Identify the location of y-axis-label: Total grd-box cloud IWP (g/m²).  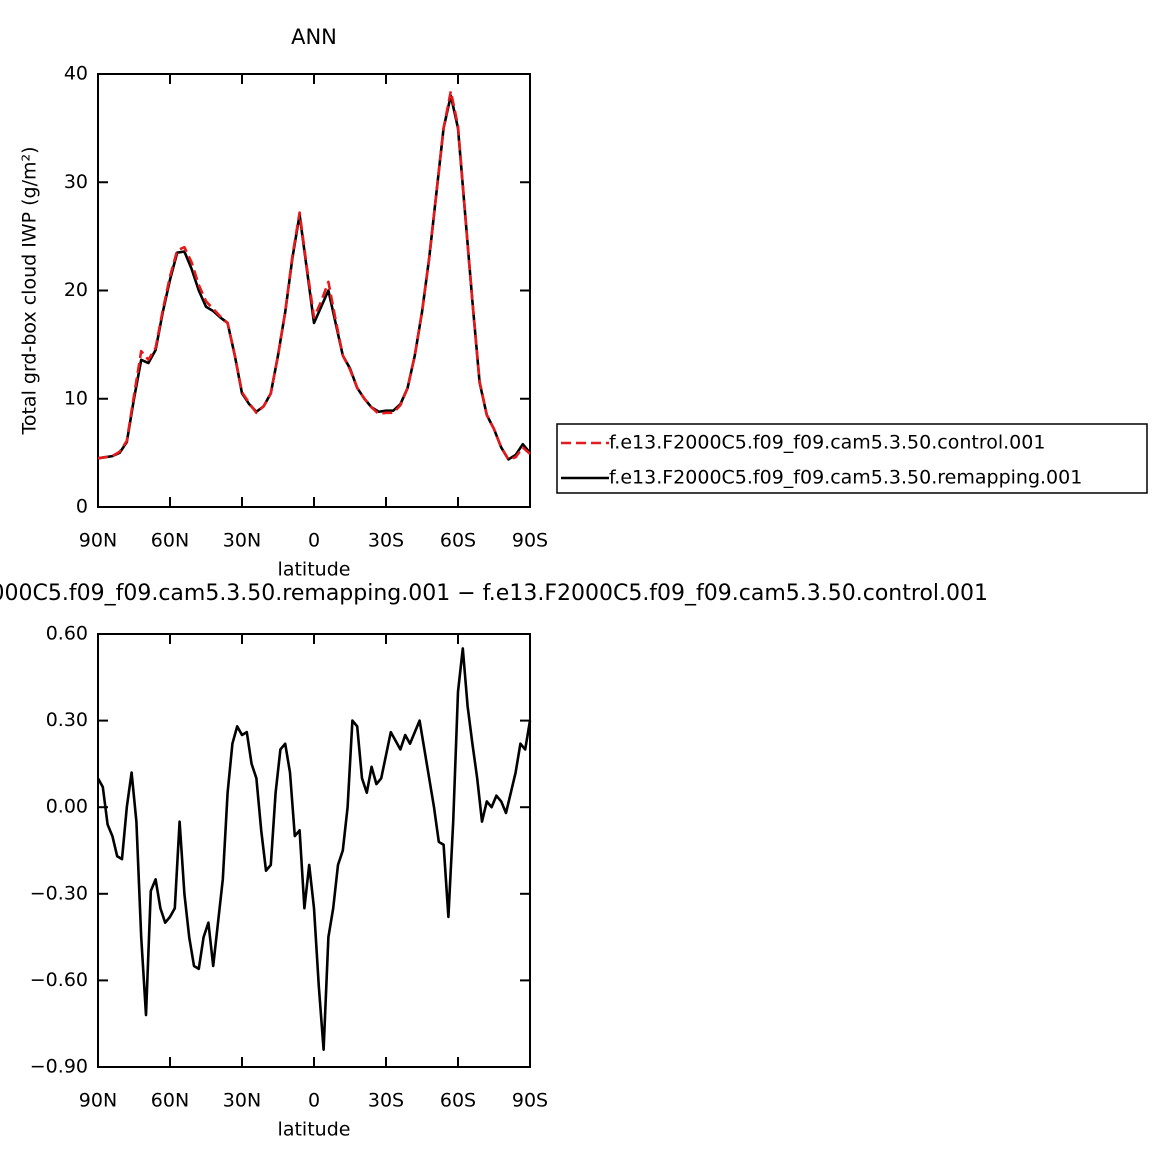
(30, 290).